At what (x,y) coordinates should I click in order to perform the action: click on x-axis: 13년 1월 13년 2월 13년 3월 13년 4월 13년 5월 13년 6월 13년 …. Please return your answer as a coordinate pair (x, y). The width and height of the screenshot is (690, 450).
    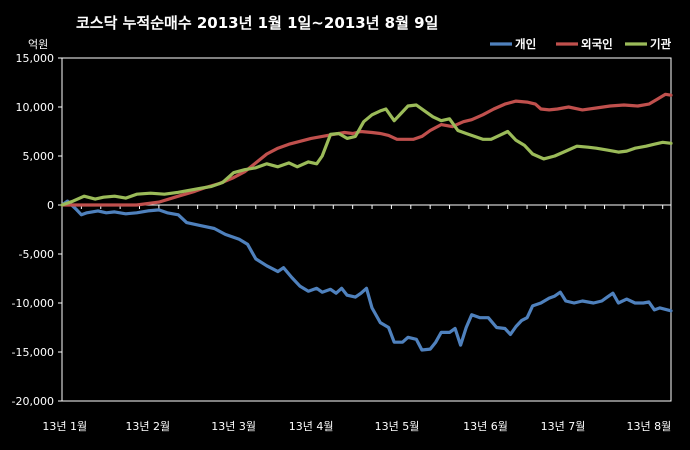
    Looking at the image, I should click on (356, 426).